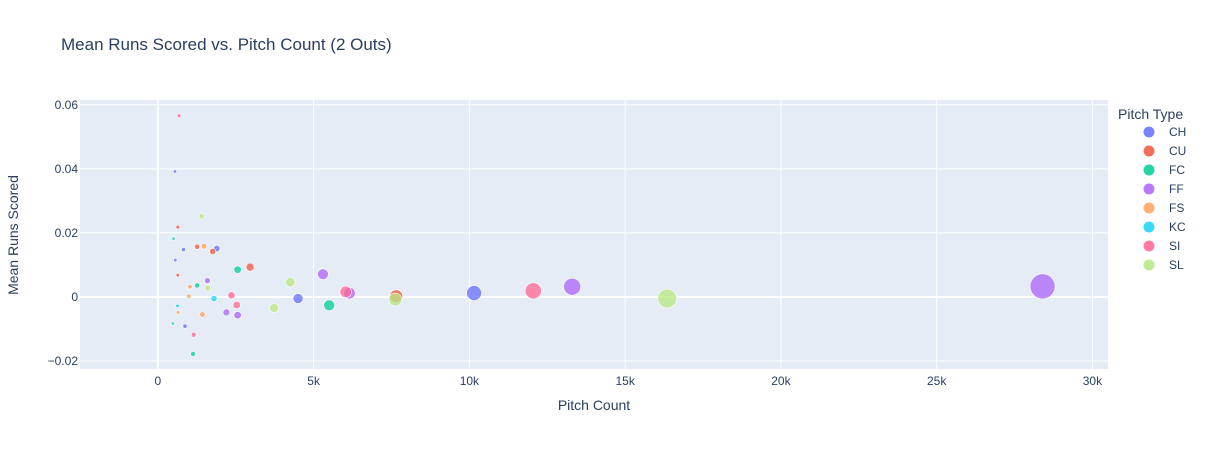  I want to click on legend-marker-cu, so click(1149, 151).